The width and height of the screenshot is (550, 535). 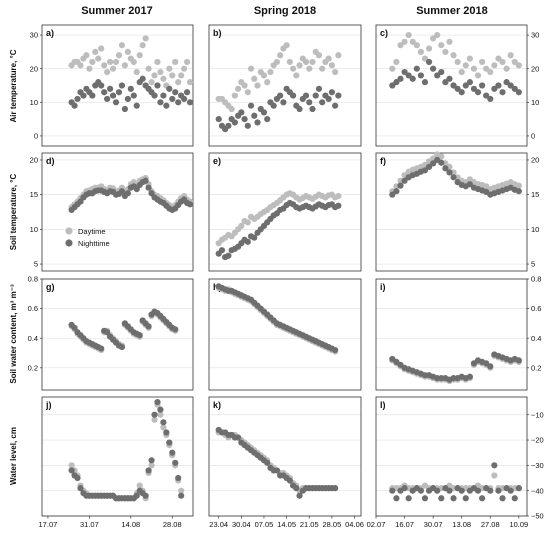 What do you see at coordinates (383, 405) in the screenshot?
I see `panel-label: l)` at bounding box center [383, 405].